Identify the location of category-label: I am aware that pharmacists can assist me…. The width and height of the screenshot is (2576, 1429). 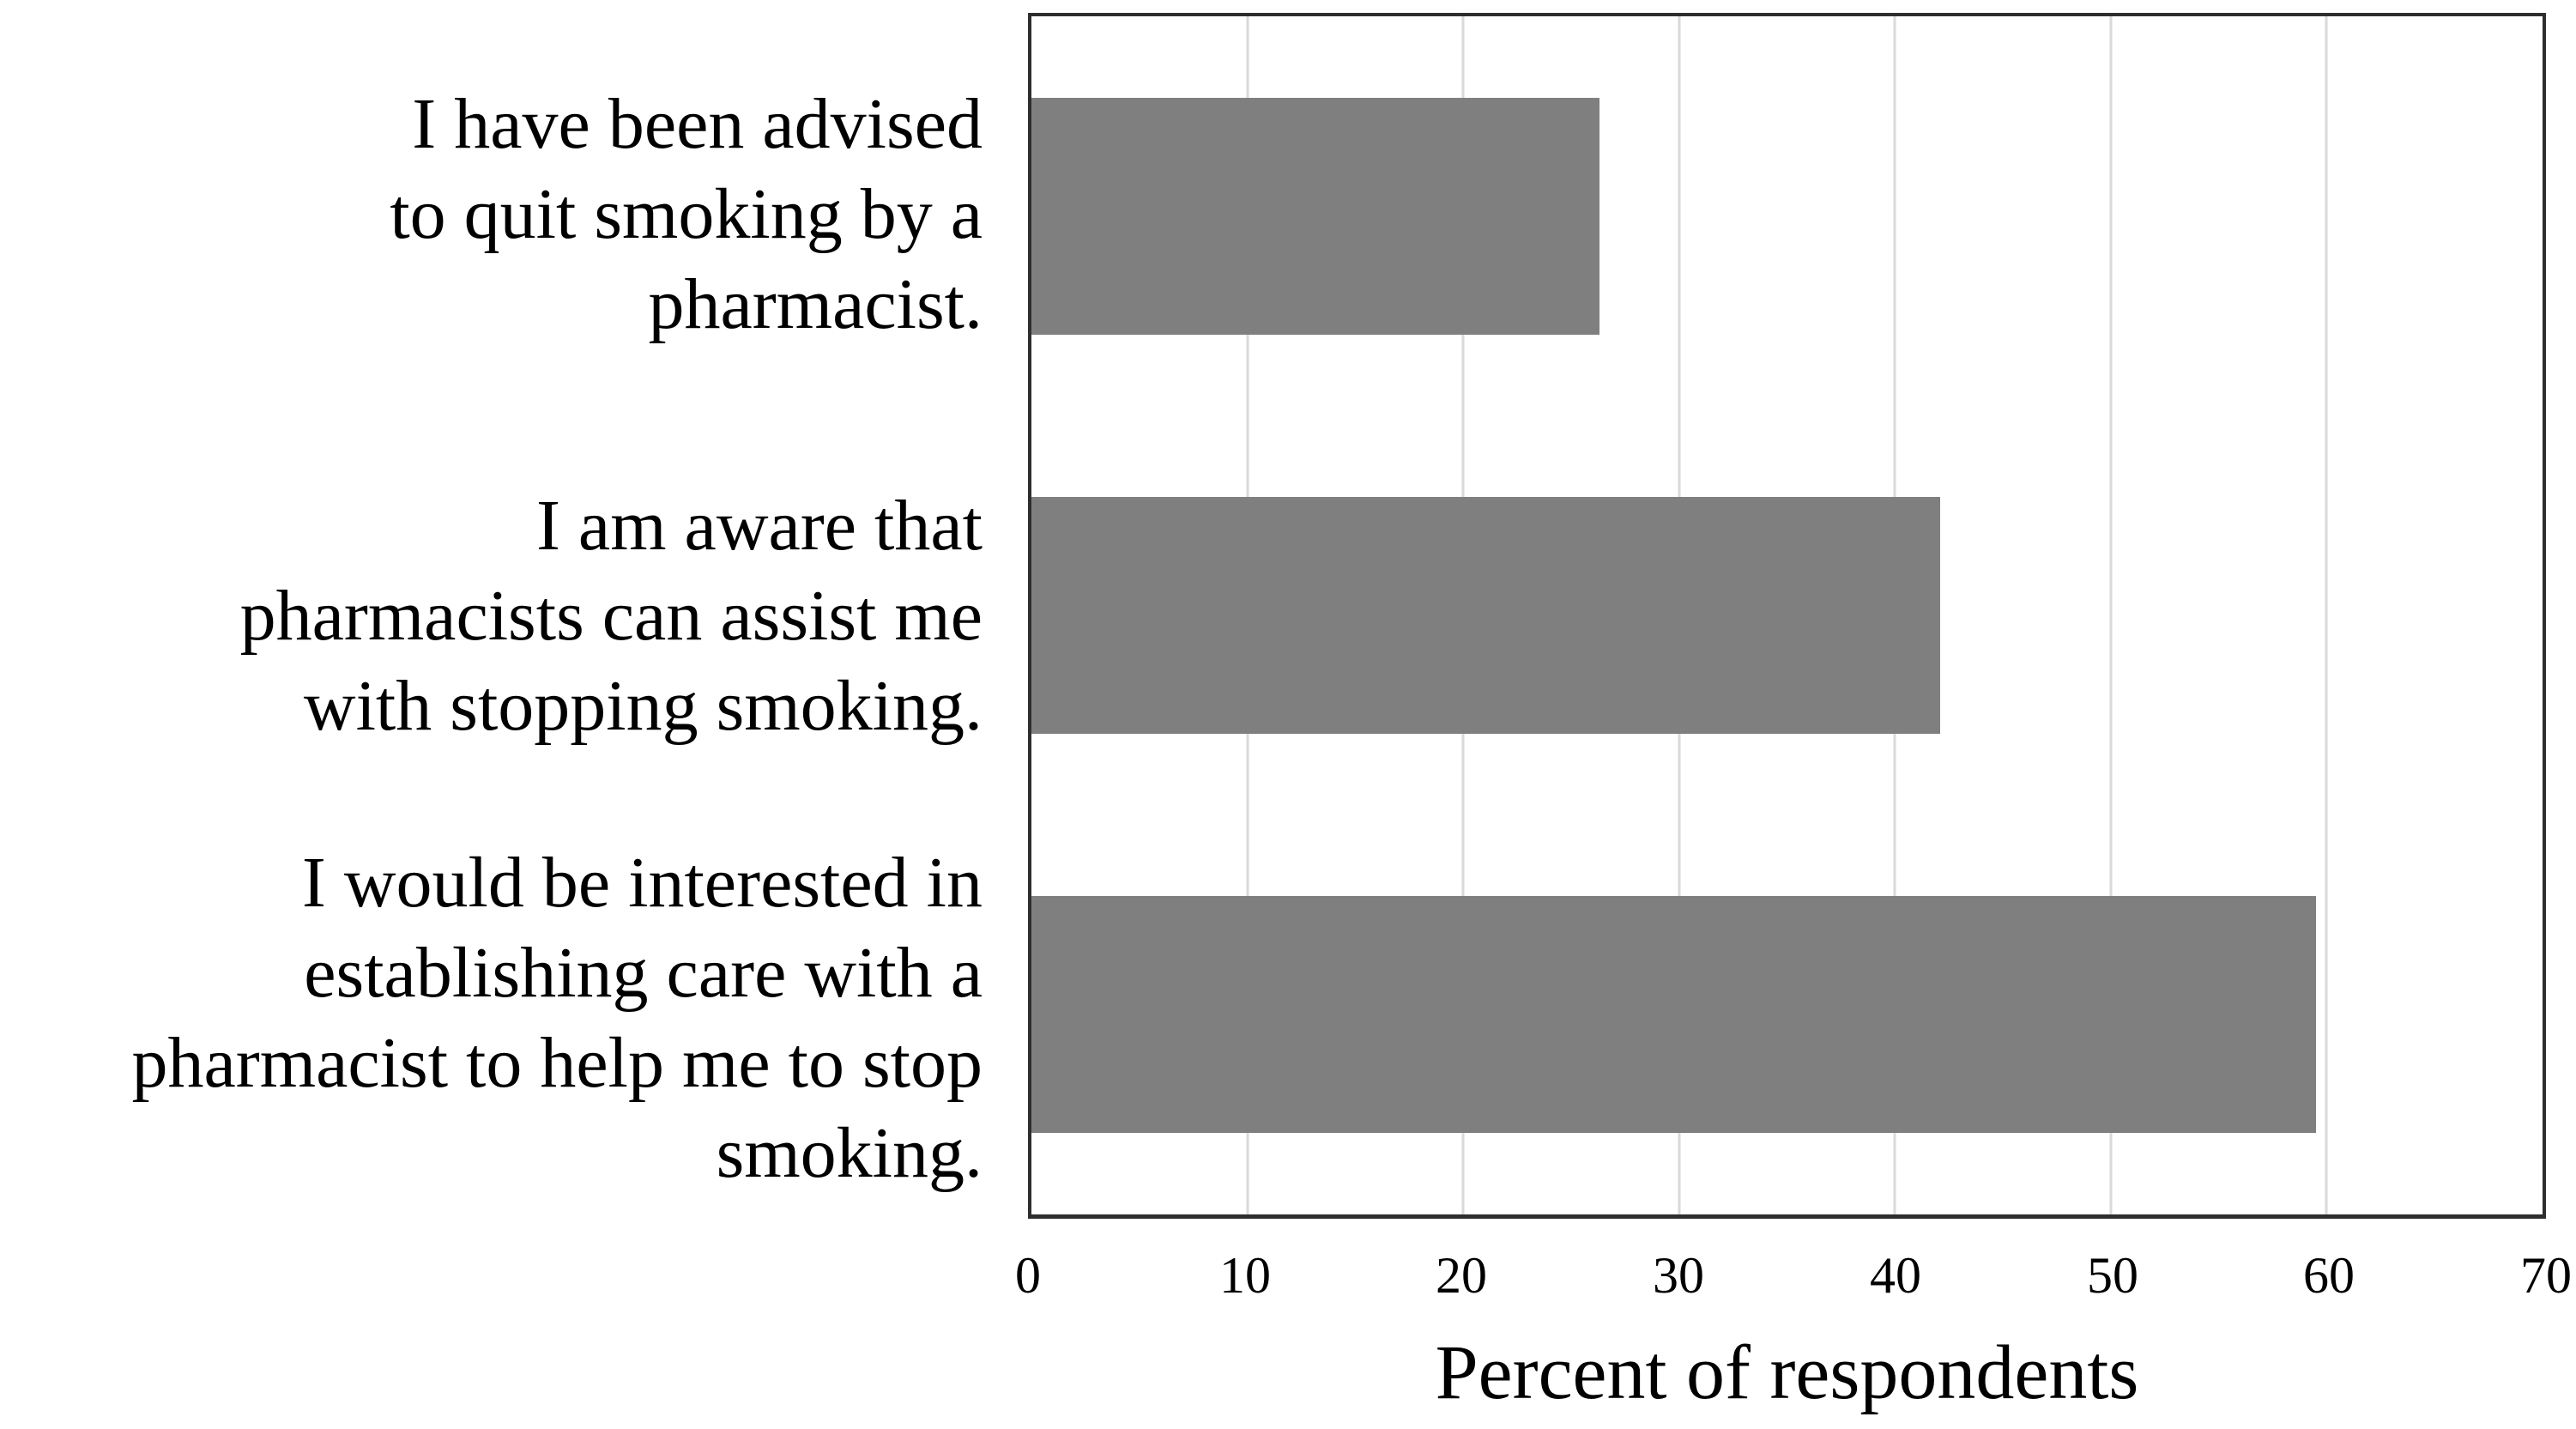
(491, 616).